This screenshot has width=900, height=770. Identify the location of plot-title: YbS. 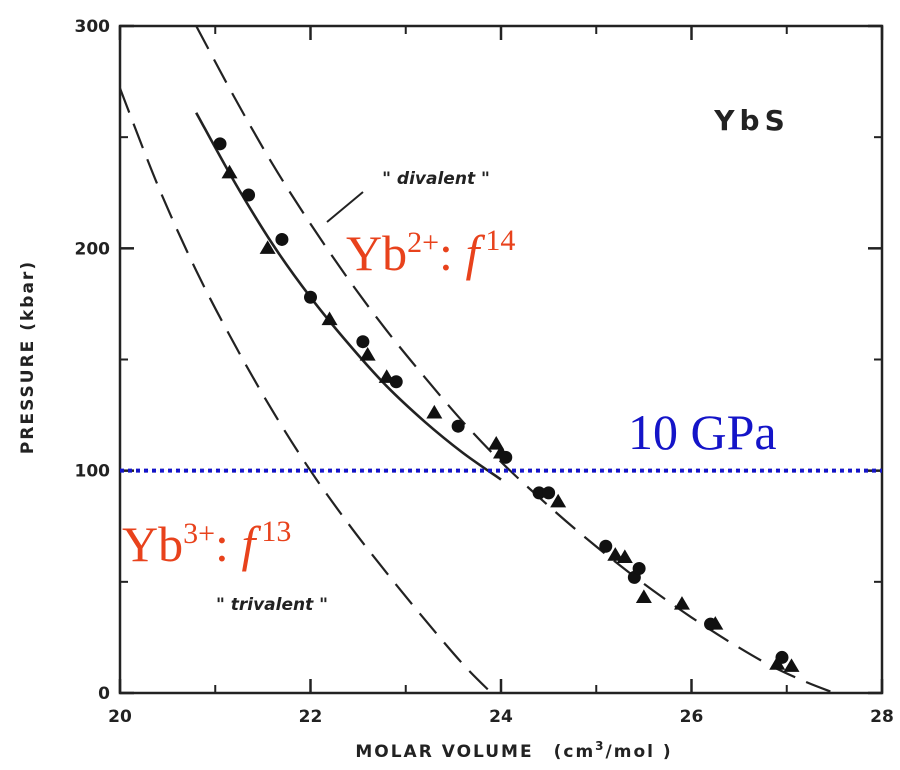
(751, 120).